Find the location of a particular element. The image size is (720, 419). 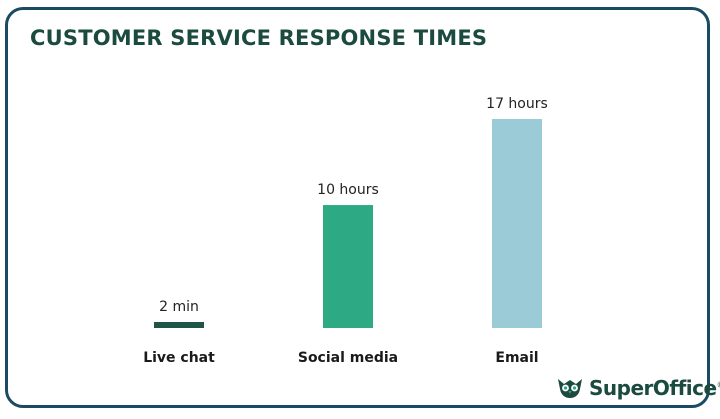

bar-live-chat is located at coordinates (179, 325).